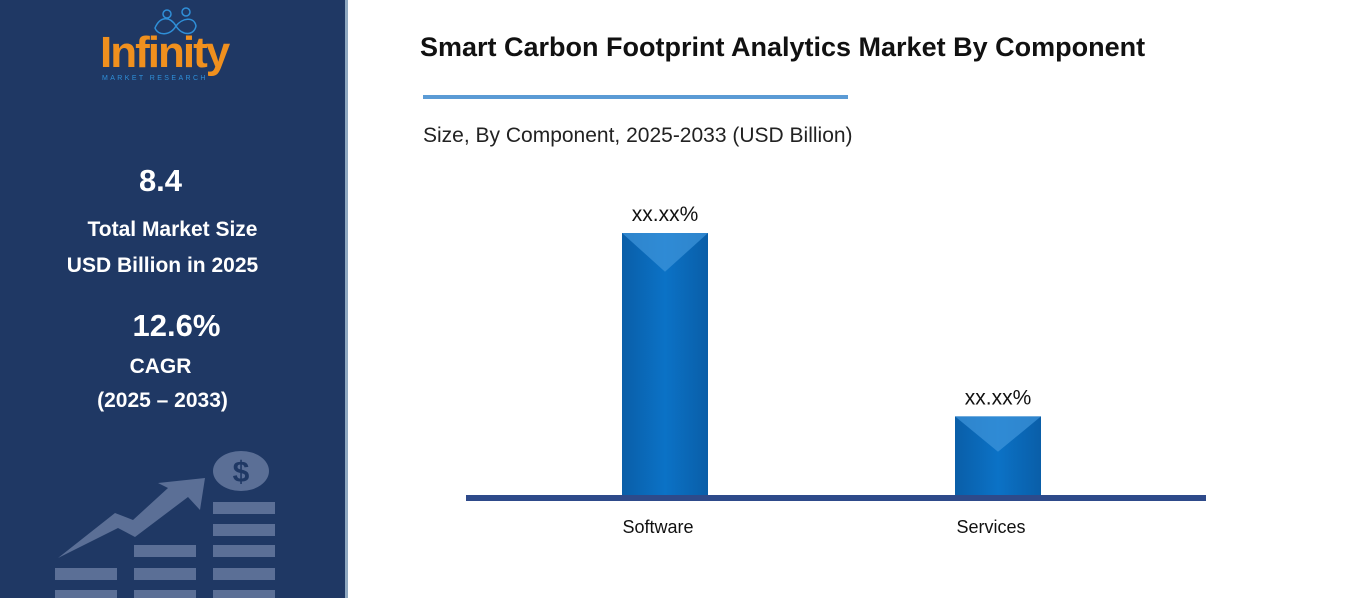  Describe the element at coordinates (176, 325) in the screenshot. I see `cagr-value: 12.6%` at that location.